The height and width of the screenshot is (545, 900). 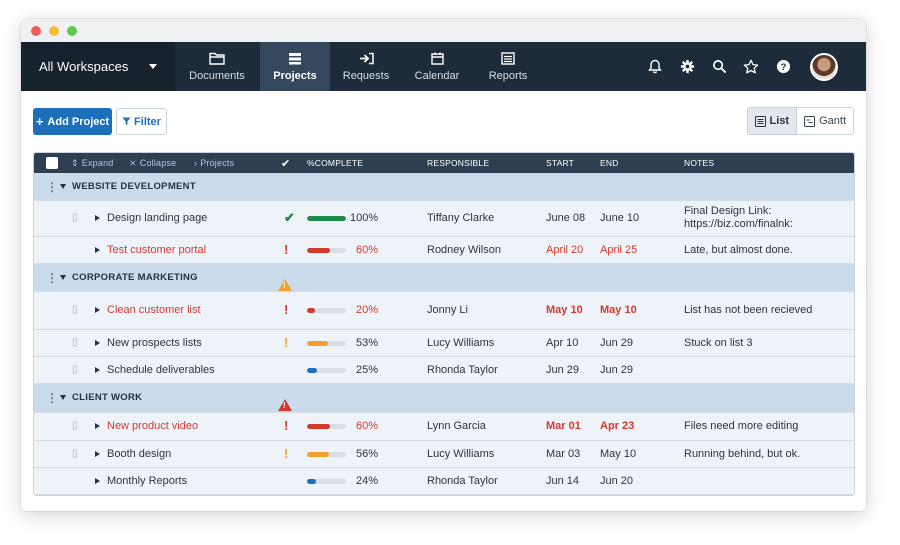 I want to click on maximize-window-button, so click(x=72, y=30).